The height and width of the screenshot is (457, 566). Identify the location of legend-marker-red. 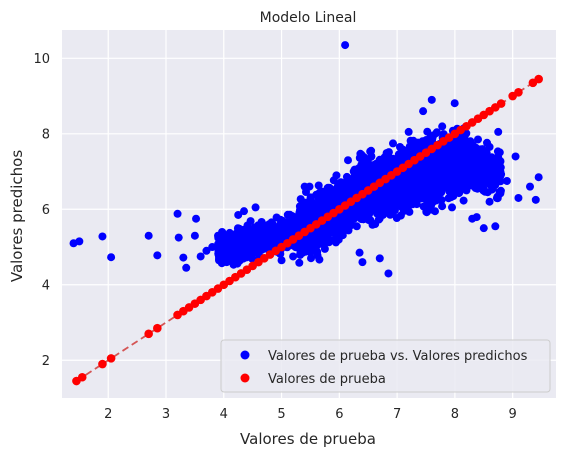
(245, 378).